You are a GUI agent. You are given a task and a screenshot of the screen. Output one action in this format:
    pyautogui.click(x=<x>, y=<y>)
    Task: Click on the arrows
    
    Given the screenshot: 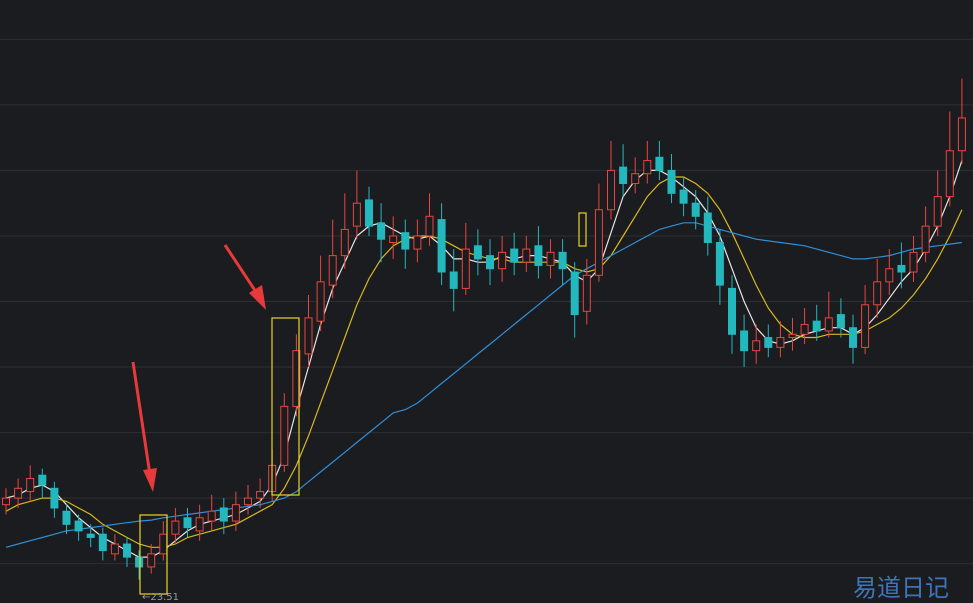 What is the action you would take?
    pyautogui.click(x=198, y=368)
    